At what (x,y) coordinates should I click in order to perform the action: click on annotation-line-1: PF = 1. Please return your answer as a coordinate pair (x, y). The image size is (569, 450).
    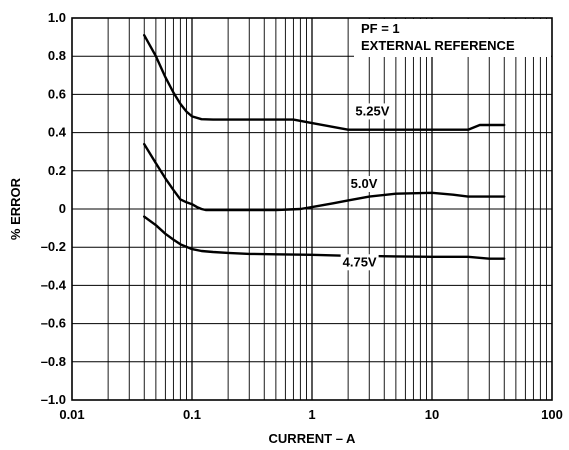
    Looking at the image, I should click on (380, 28).